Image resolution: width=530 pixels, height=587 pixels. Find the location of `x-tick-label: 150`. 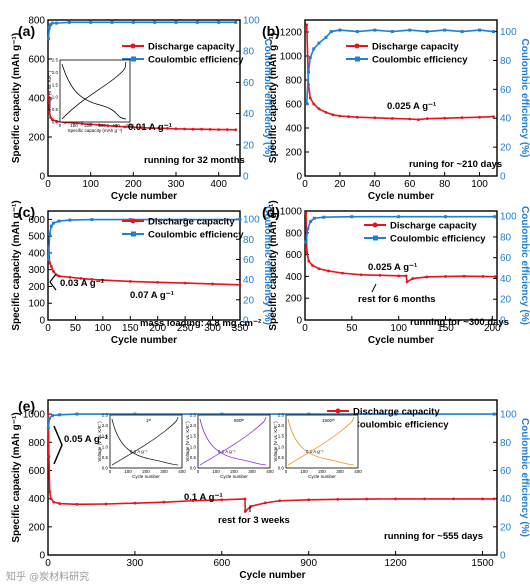

x-tick-label: 150 is located at coordinates (130, 328).